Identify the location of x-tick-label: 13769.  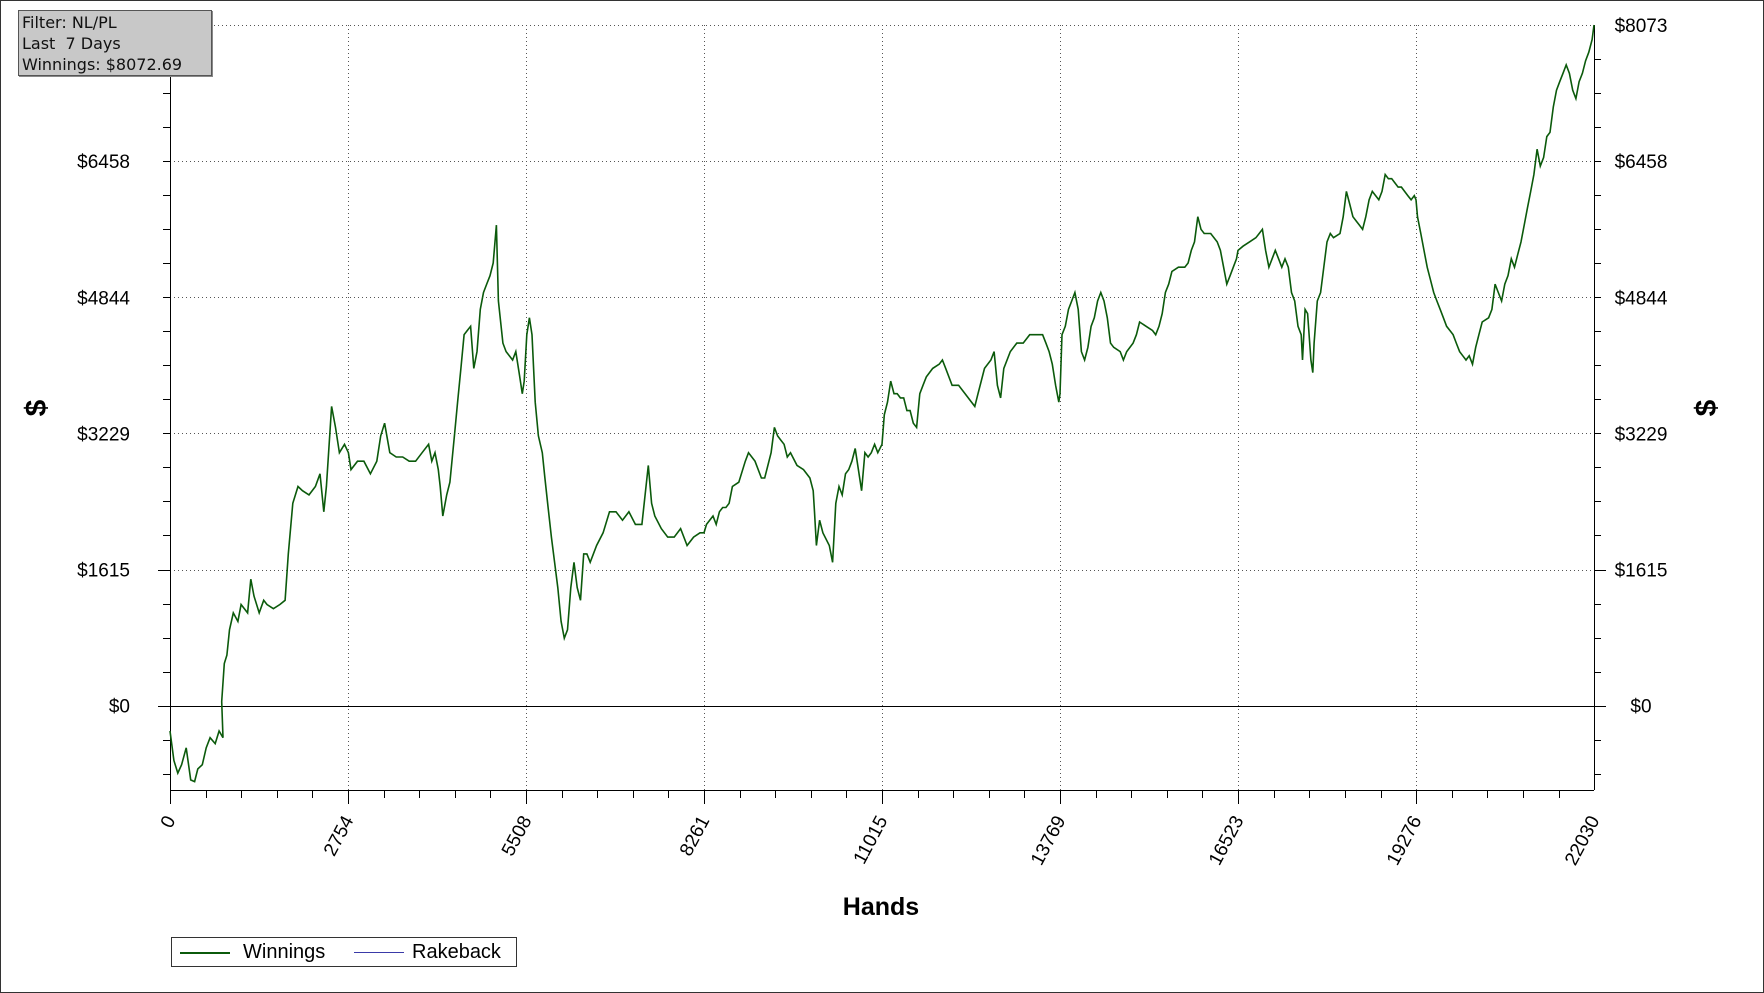
(1048, 840).